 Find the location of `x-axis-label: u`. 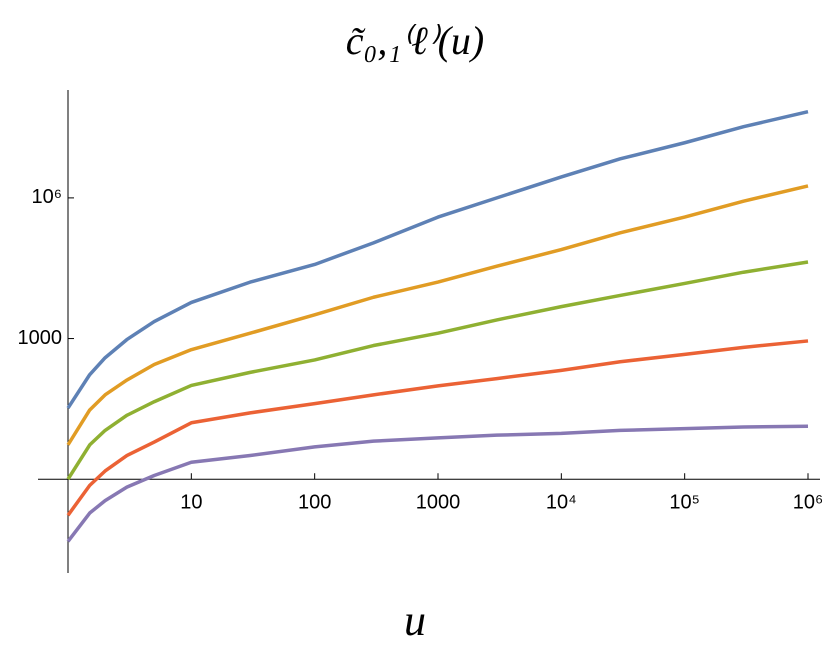

x-axis-label: u is located at coordinates (415, 620).